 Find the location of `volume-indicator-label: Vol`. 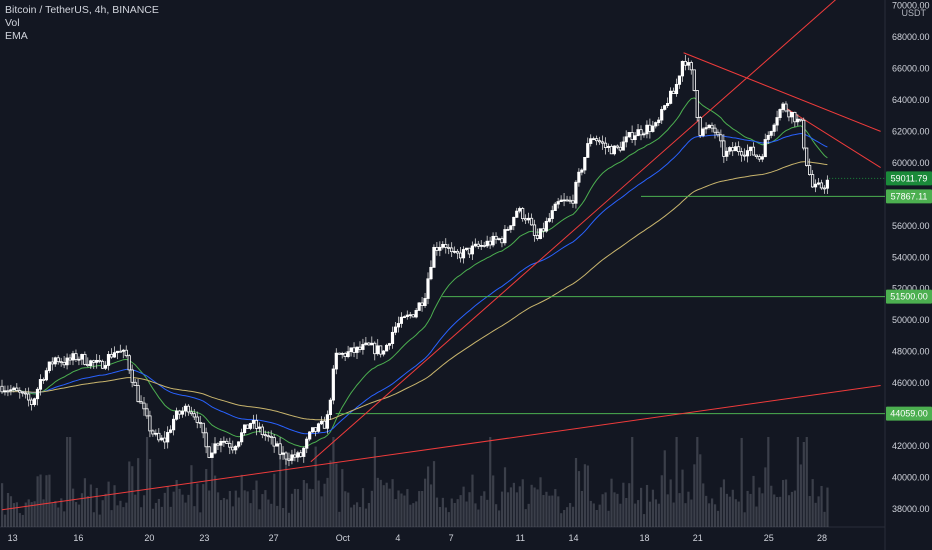

volume-indicator-label: Vol is located at coordinates (12, 23).